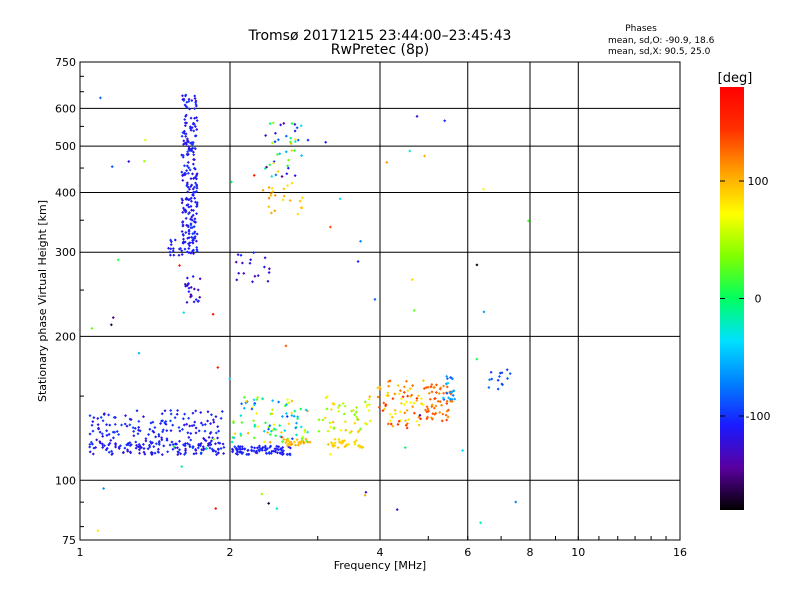  What do you see at coordinates (380, 552) in the screenshot?
I see `x-tick-label: 4` at bounding box center [380, 552].